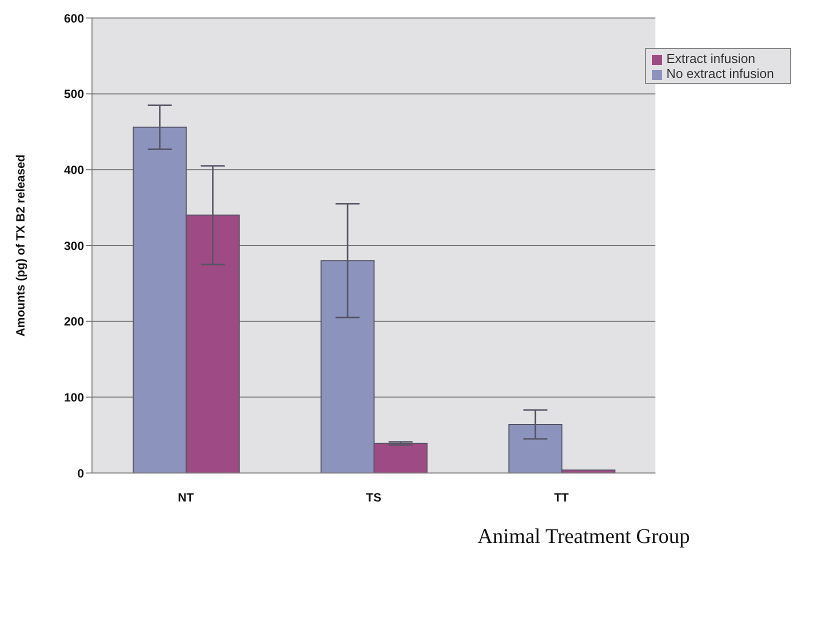 This screenshot has height=621, width=829. Describe the element at coordinates (74, 18) in the screenshot. I see `y-tick-label: 600` at that location.